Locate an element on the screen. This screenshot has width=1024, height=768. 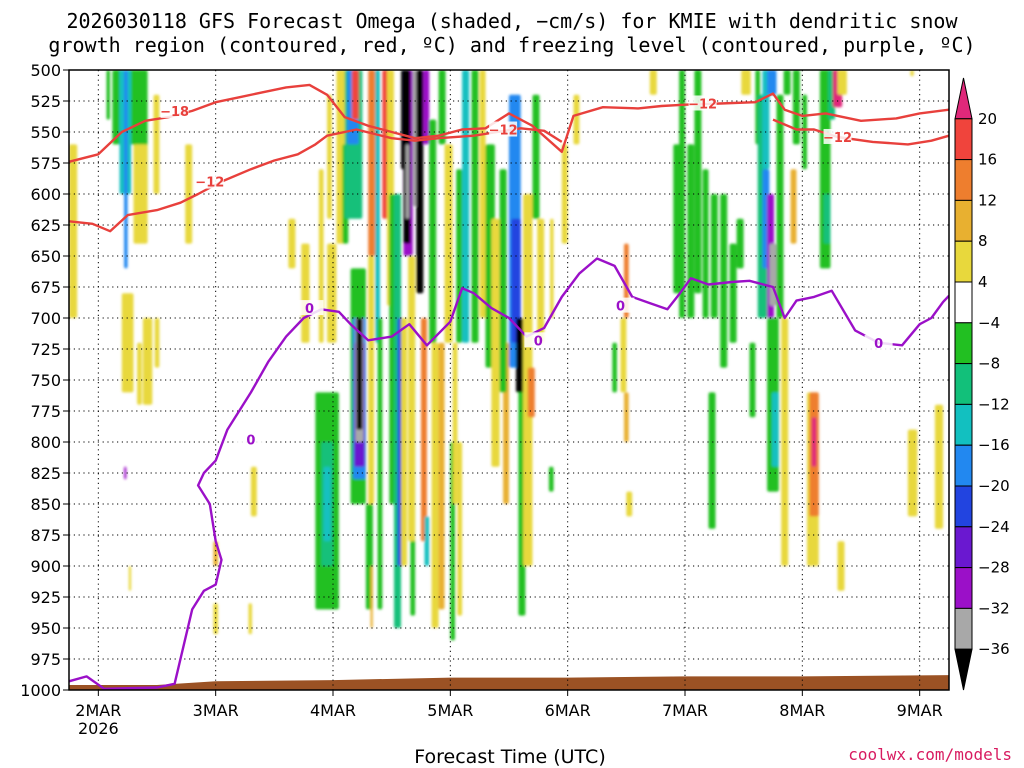
y-tick-label: 650 is located at coordinates (45, 256).